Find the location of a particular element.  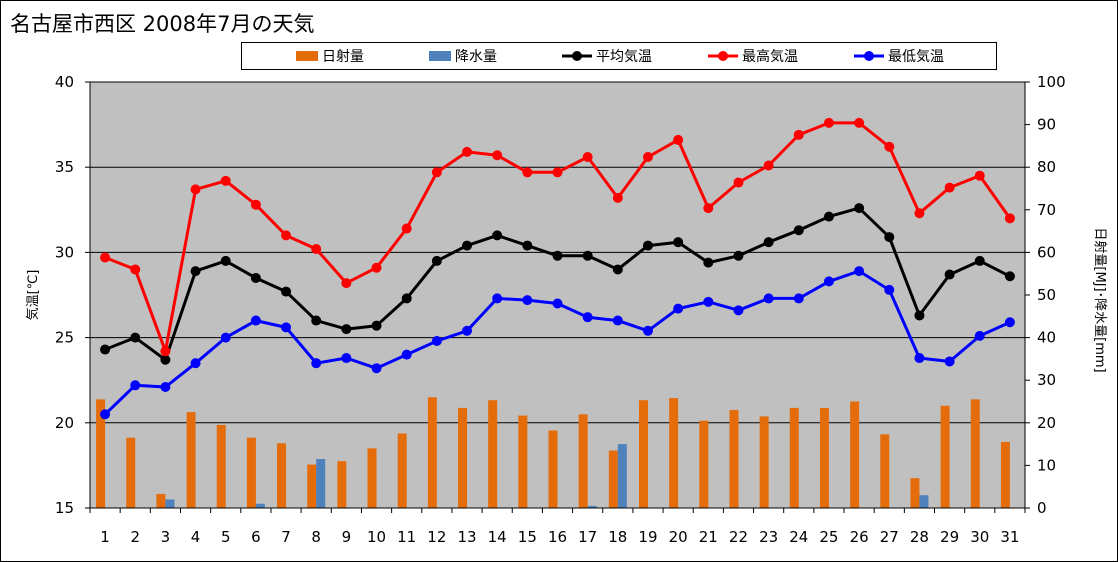

right-tick-label: 60 is located at coordinates (1046, 252).